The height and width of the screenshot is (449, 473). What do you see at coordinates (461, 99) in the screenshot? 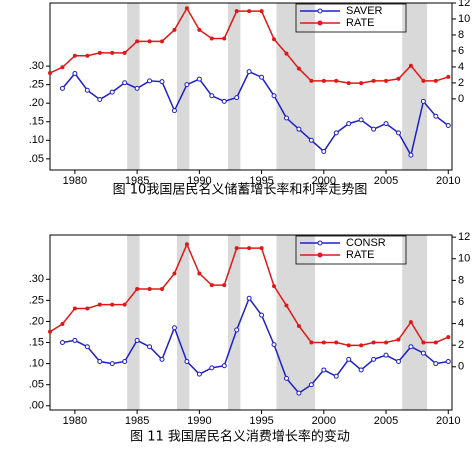
I see `y2-tick-label: 0` at bounding box center [461, 99].